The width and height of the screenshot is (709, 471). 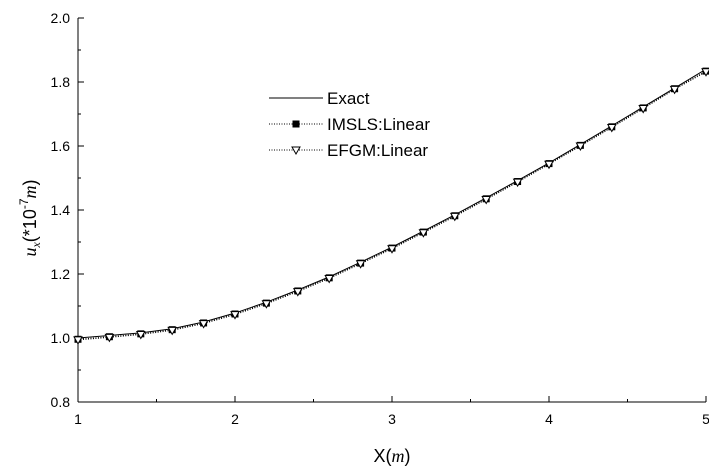 I want to click on x-tick-label: 3, so click(x=392, y=419).